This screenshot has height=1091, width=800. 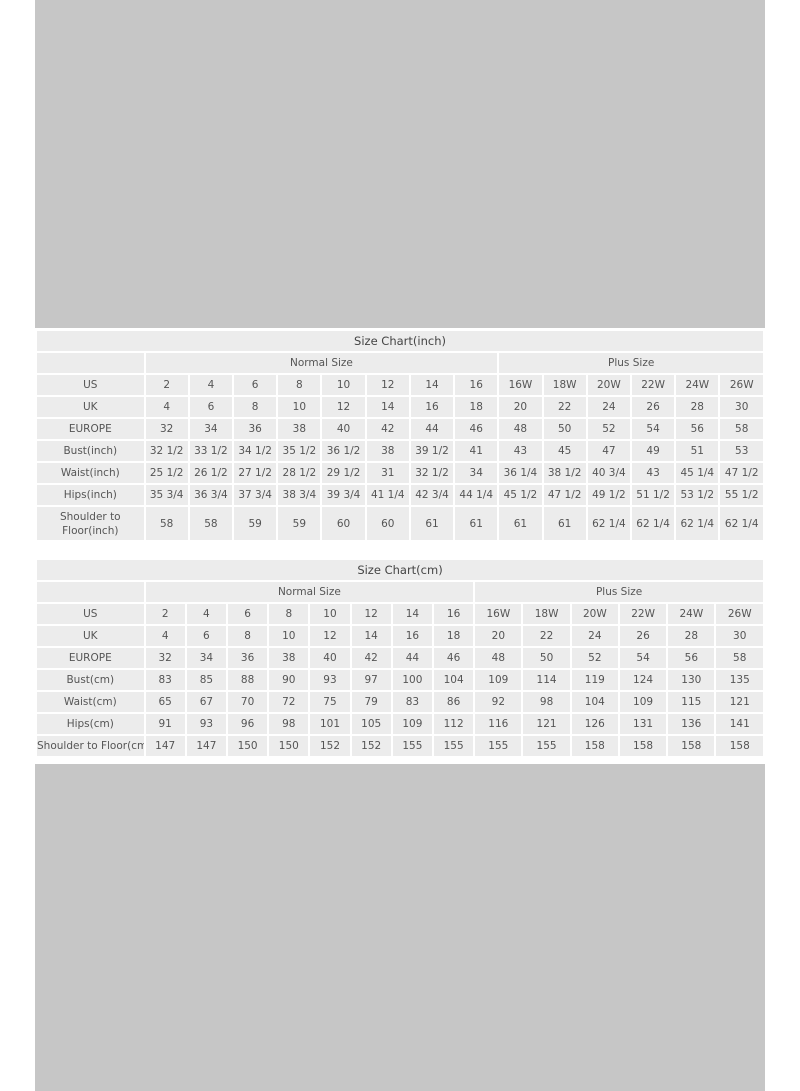 What do you see at coordinates (330, 702) in the screenshot?
I see `table-cell: 75` at bounding box center [330, 702].